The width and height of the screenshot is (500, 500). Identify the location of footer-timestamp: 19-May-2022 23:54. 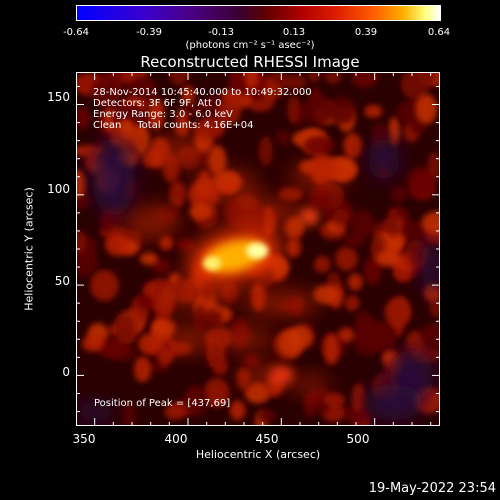
(432, 488).